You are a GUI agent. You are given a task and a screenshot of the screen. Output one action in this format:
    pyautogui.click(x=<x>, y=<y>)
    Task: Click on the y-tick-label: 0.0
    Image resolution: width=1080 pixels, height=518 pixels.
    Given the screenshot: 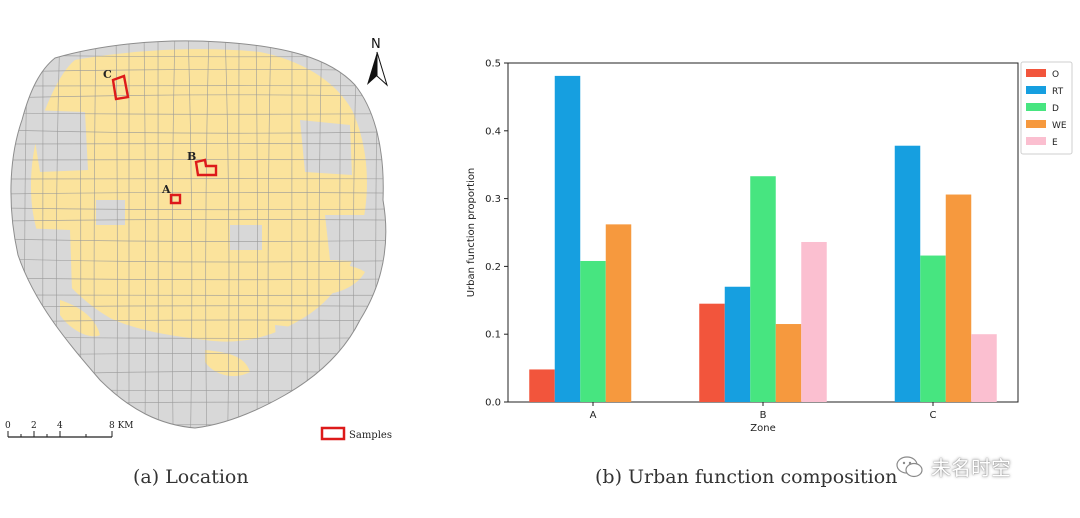 What is the action you would take?
    pyautogui.click(x=493, y=403)
    